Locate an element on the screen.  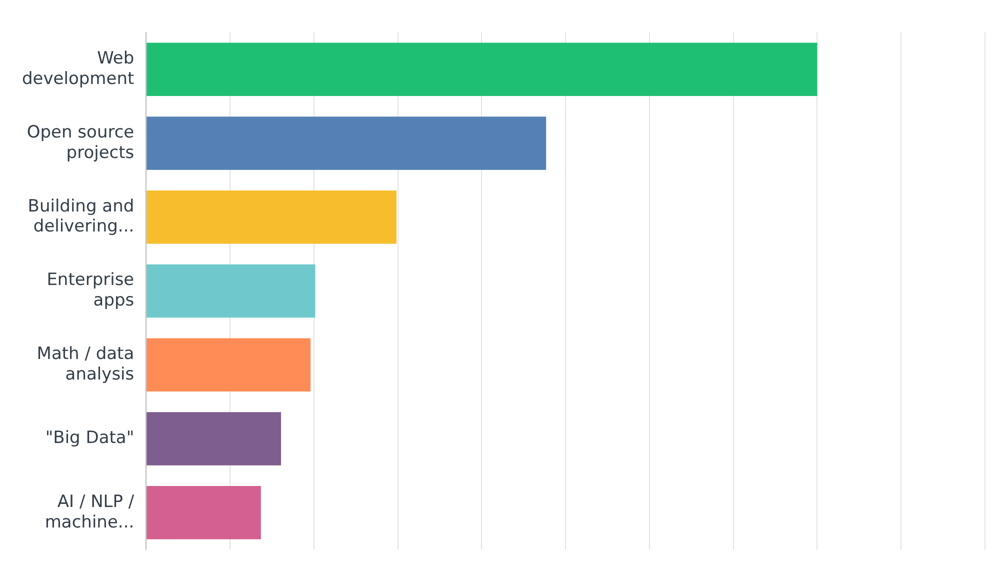
y-tick-label: "Big Data" is located at coordinates (89, 438).